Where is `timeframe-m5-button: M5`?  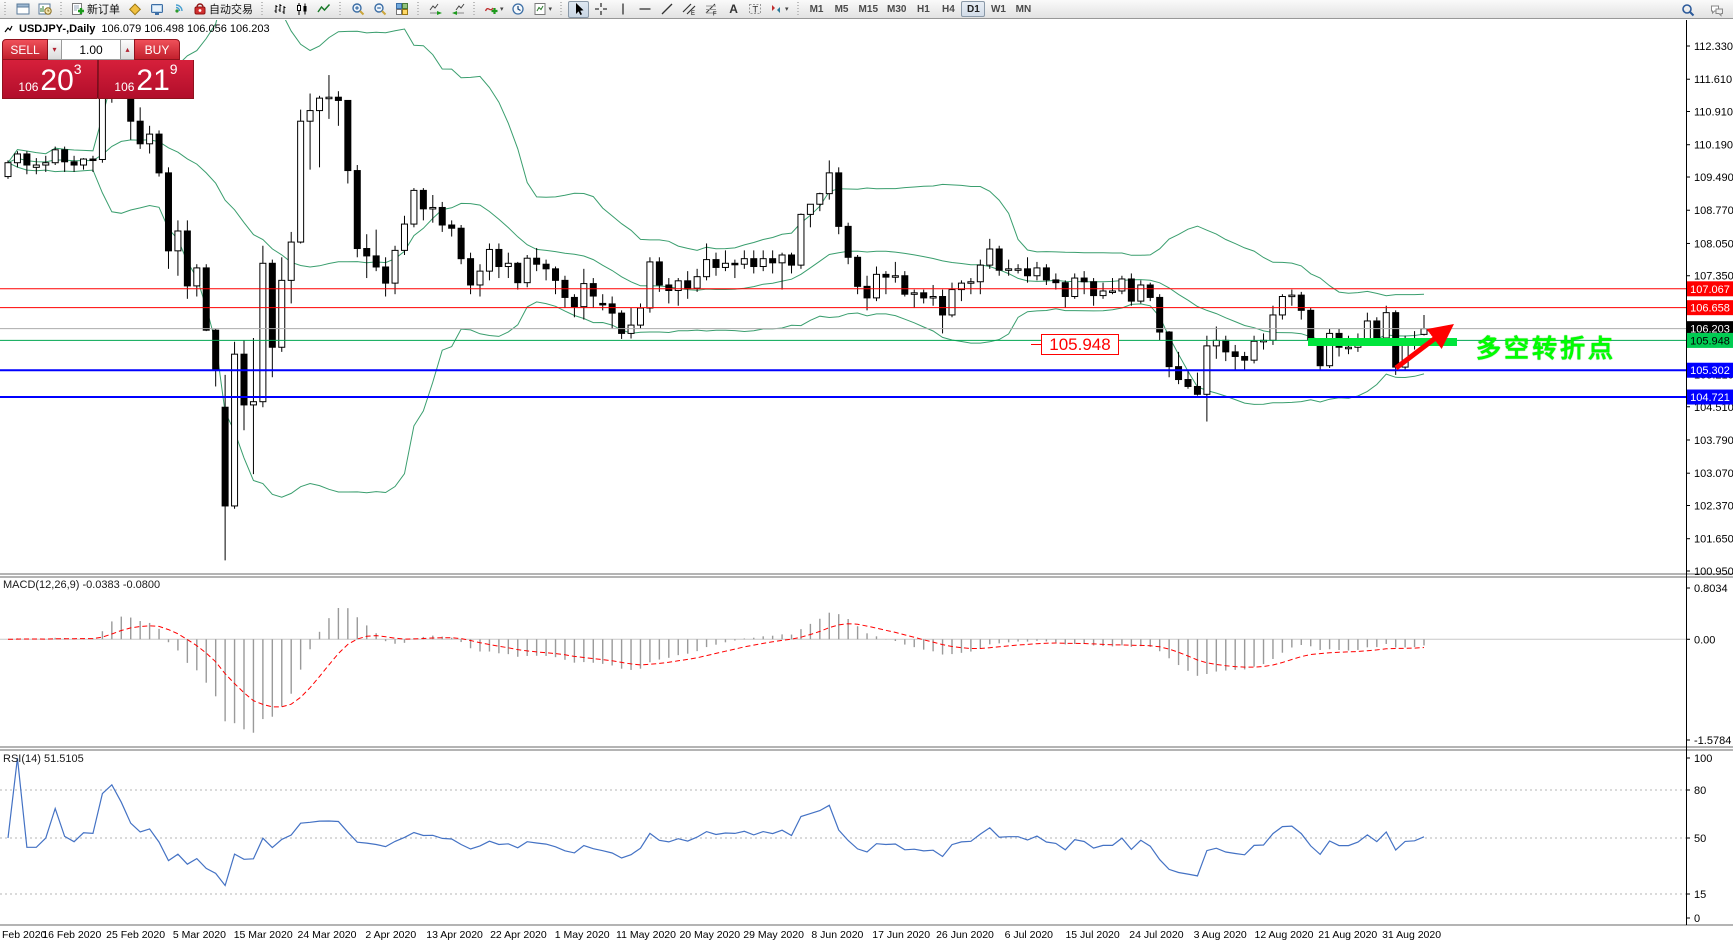 timeframe-m5-button: M5 is located at coordinates (841, 9).